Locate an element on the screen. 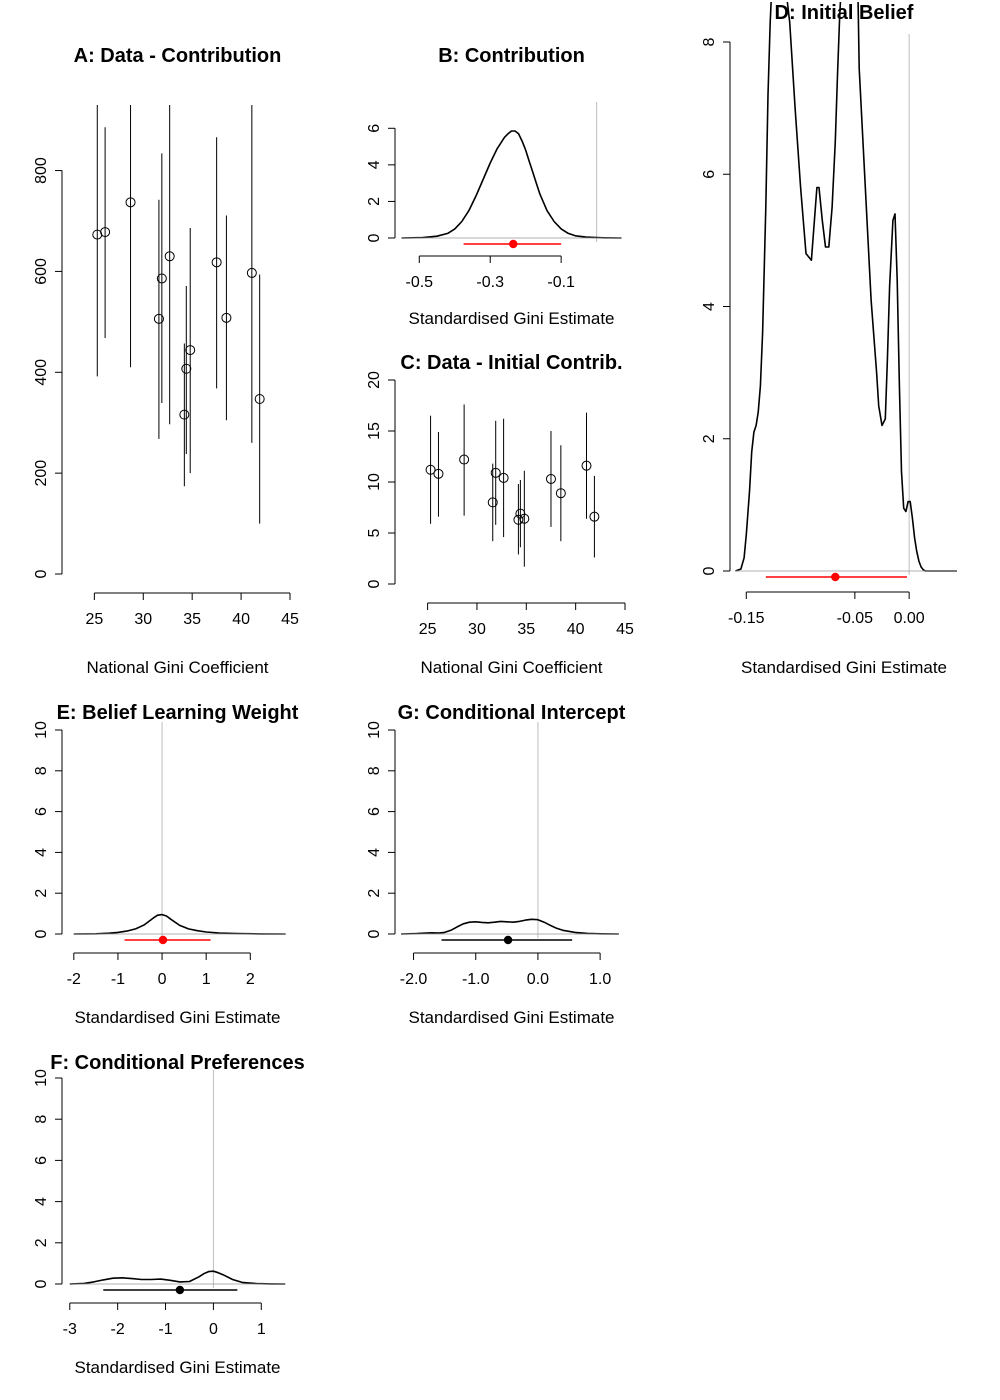 Image resolution: width=1000 pixels, height=1400 pixels. y-tick-label: 600 is located at coordinates (41, 271).